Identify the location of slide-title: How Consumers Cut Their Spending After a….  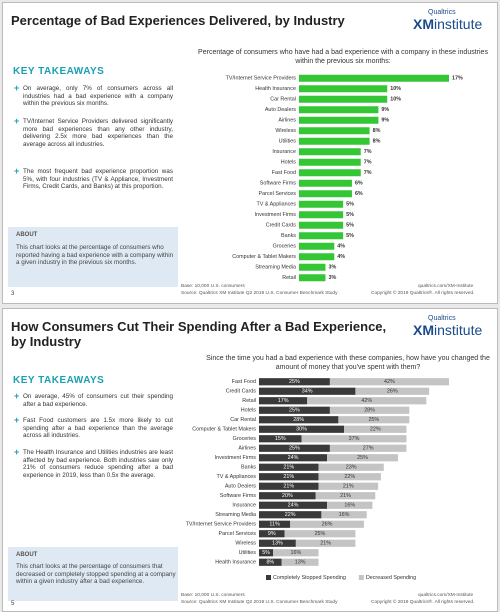
(199, 334).